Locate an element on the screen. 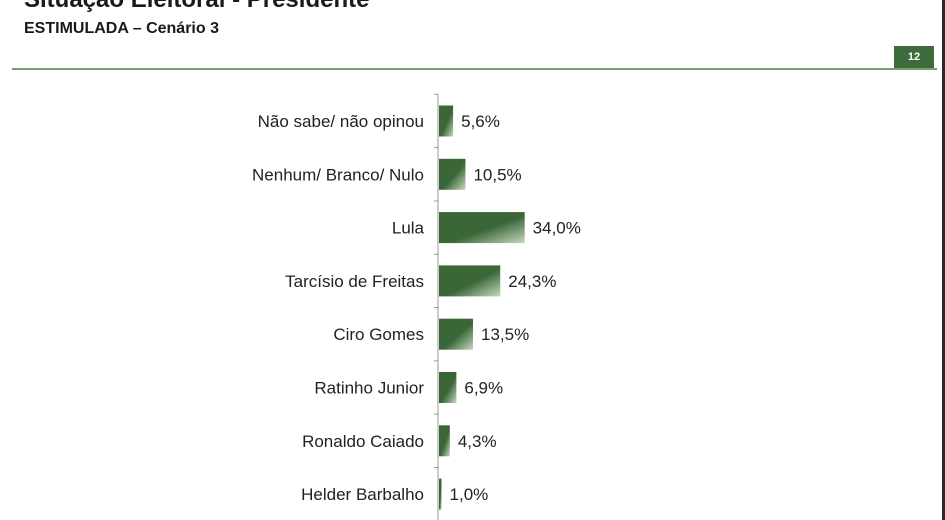  category-label: Nenhum/ Branco/ Nulo is located at coordinates (338, 174).